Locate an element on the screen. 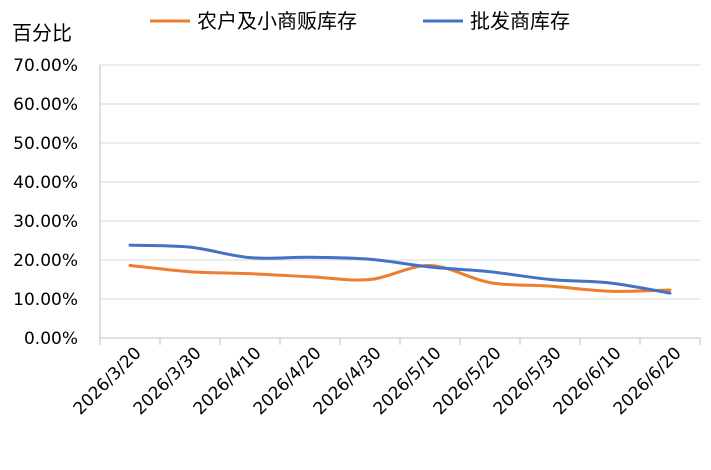 The height and width of the screenshot is (470, 711). series-lines is located at coordinates (400, 269).